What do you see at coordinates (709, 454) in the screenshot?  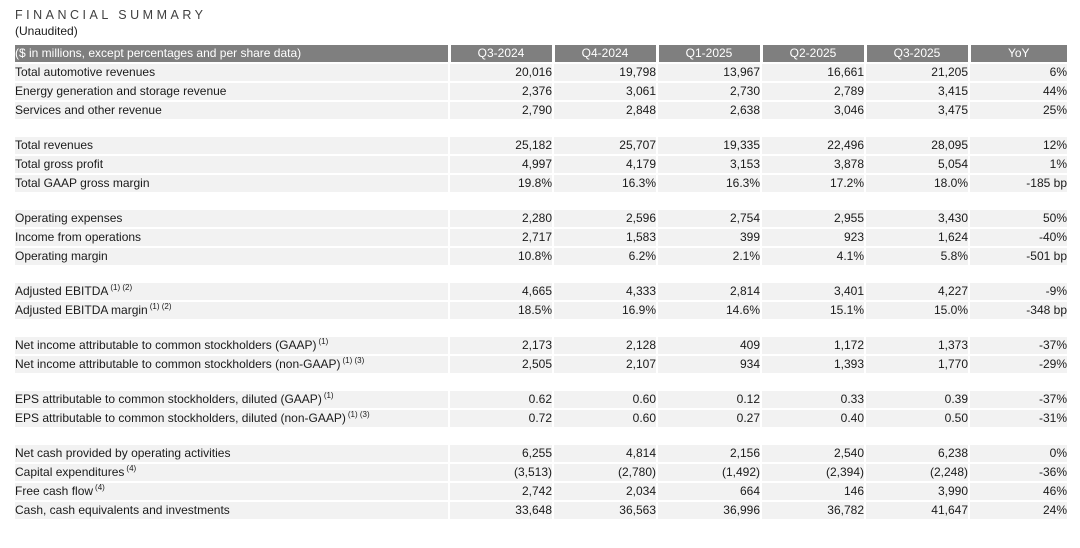 I see `quarter-value-cell: 2,156` at bounding box center [709, 454].